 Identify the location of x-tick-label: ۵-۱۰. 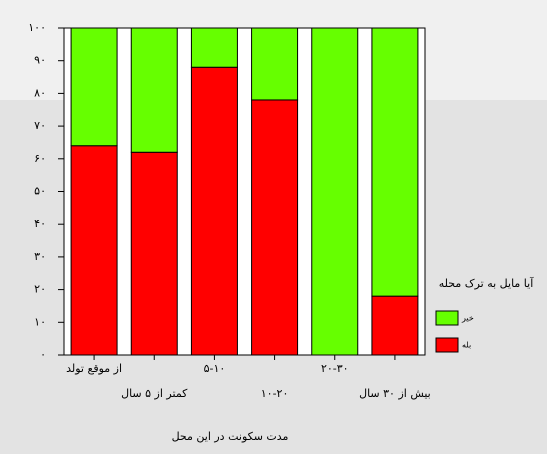
(215, 368).